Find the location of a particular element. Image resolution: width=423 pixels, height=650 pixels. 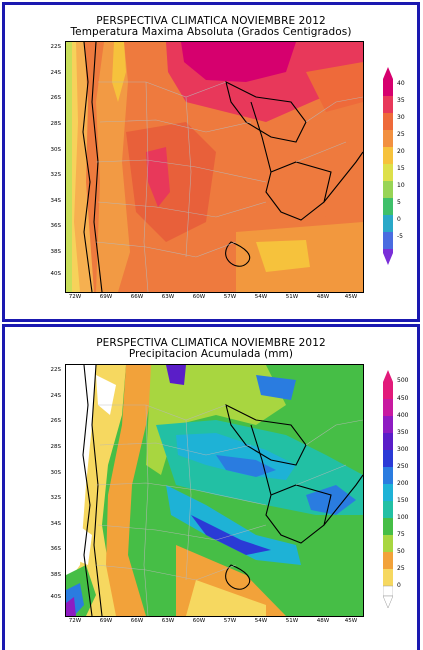

colorbar-label: 350 is located at coordinates (403, 432).